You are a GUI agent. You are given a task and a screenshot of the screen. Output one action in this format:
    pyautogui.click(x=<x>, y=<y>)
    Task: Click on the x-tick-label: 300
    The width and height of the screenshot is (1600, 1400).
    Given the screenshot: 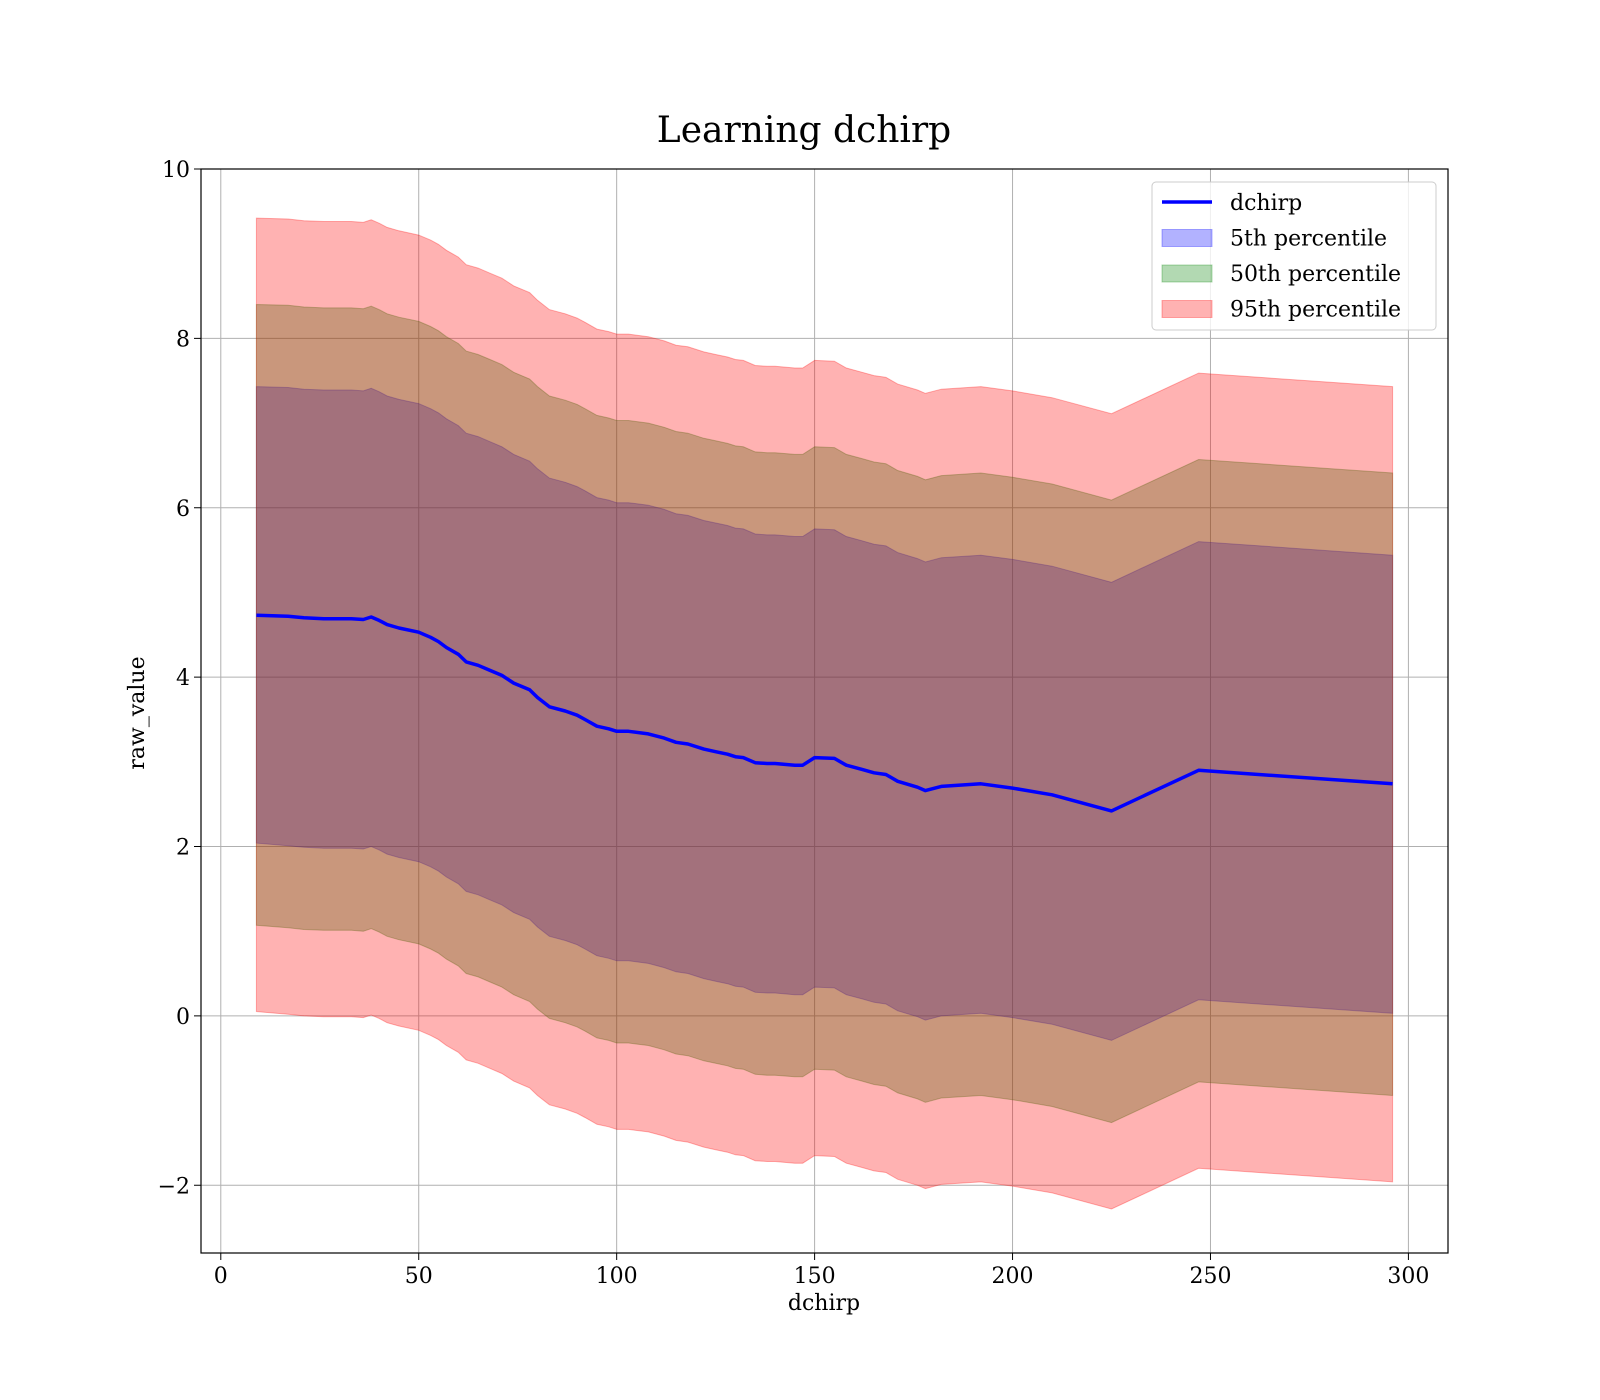 What is the action you would take?
    pyautogui.click(x=1408, y=1276)
    